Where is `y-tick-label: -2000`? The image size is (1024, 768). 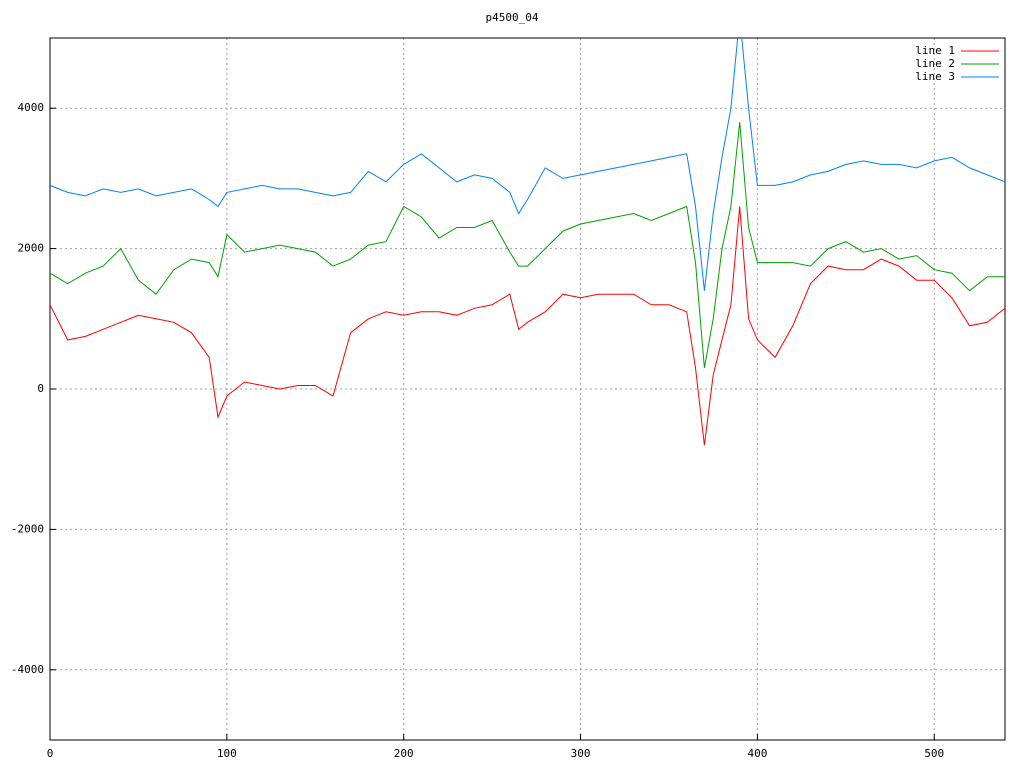
y-tick-label: -2000 is located at coordinates (27, 528).